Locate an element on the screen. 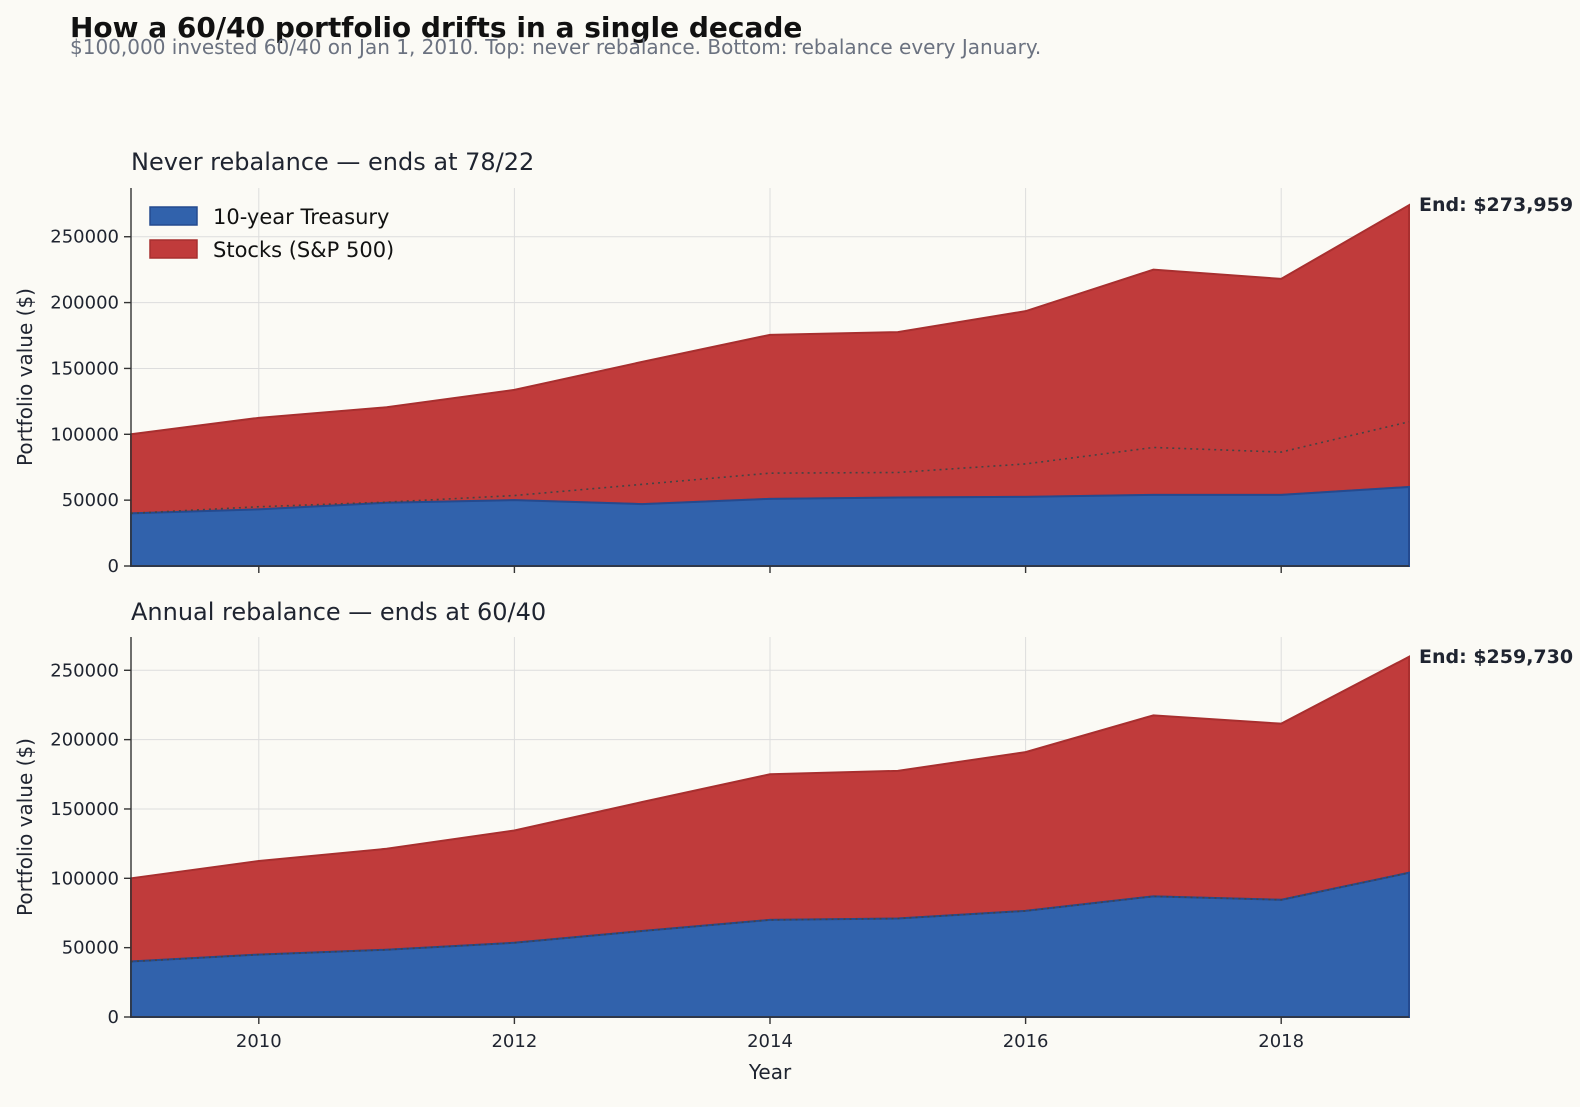  legend-label: 10-year Treasury is located at coordinates (301, 217).